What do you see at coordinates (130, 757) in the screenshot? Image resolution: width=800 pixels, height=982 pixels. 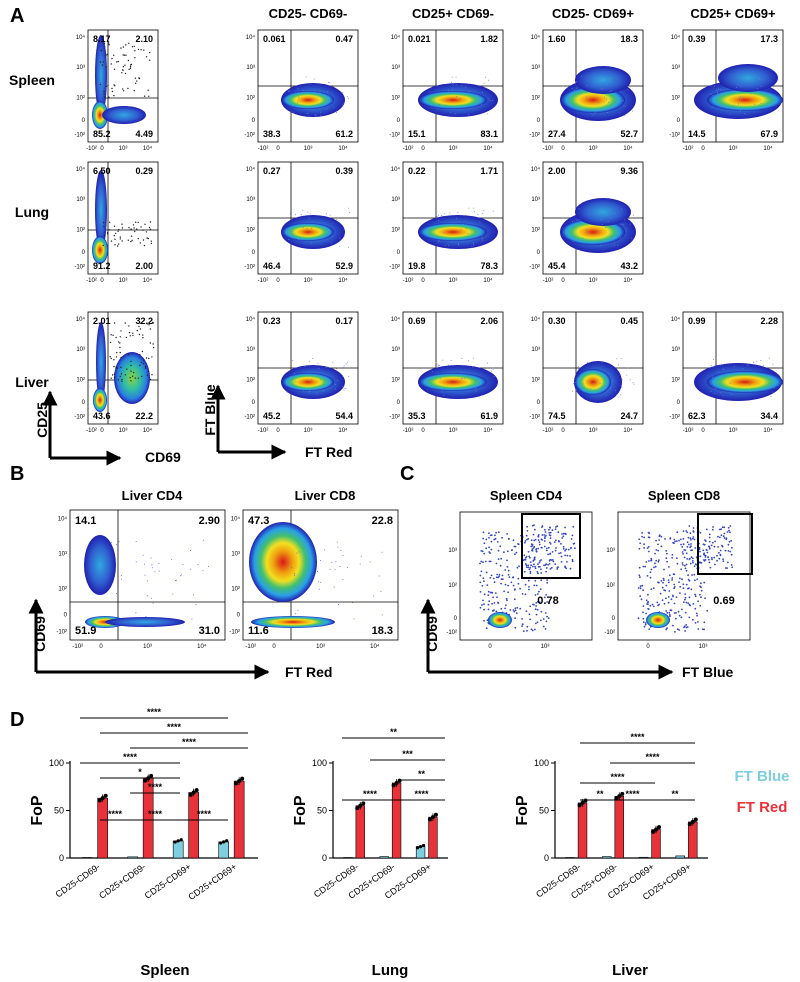 I see `significance-label: ****` at bounding box center [130, 757].